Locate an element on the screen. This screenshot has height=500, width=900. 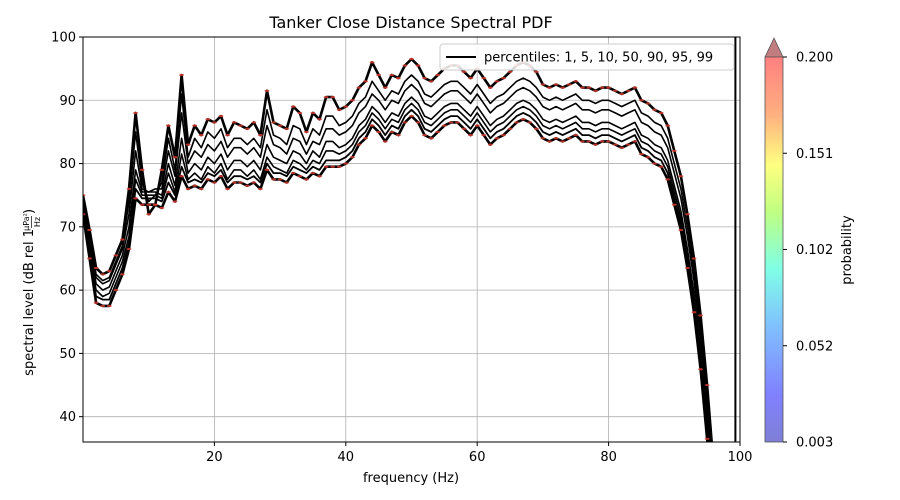
x-tick-label: 20 is located at coordinates (214, 457).